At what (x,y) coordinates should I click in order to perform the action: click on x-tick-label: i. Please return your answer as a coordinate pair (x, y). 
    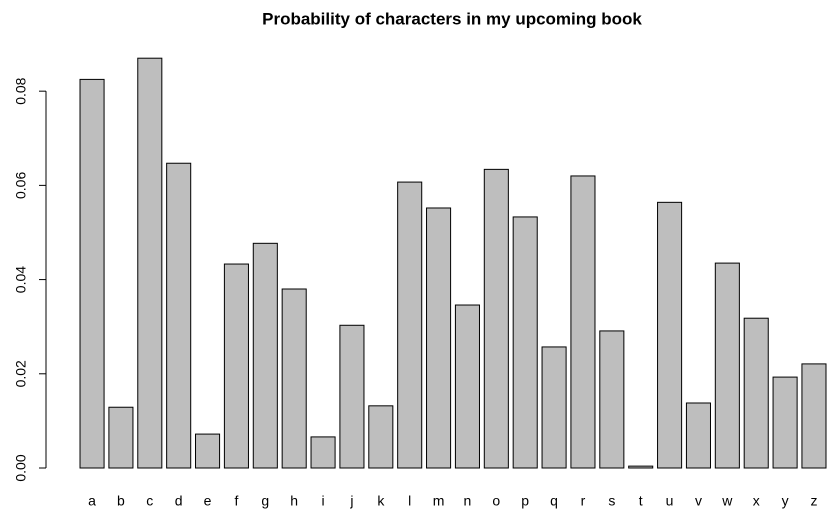
    Looking at the image, I should click on (322, 501).